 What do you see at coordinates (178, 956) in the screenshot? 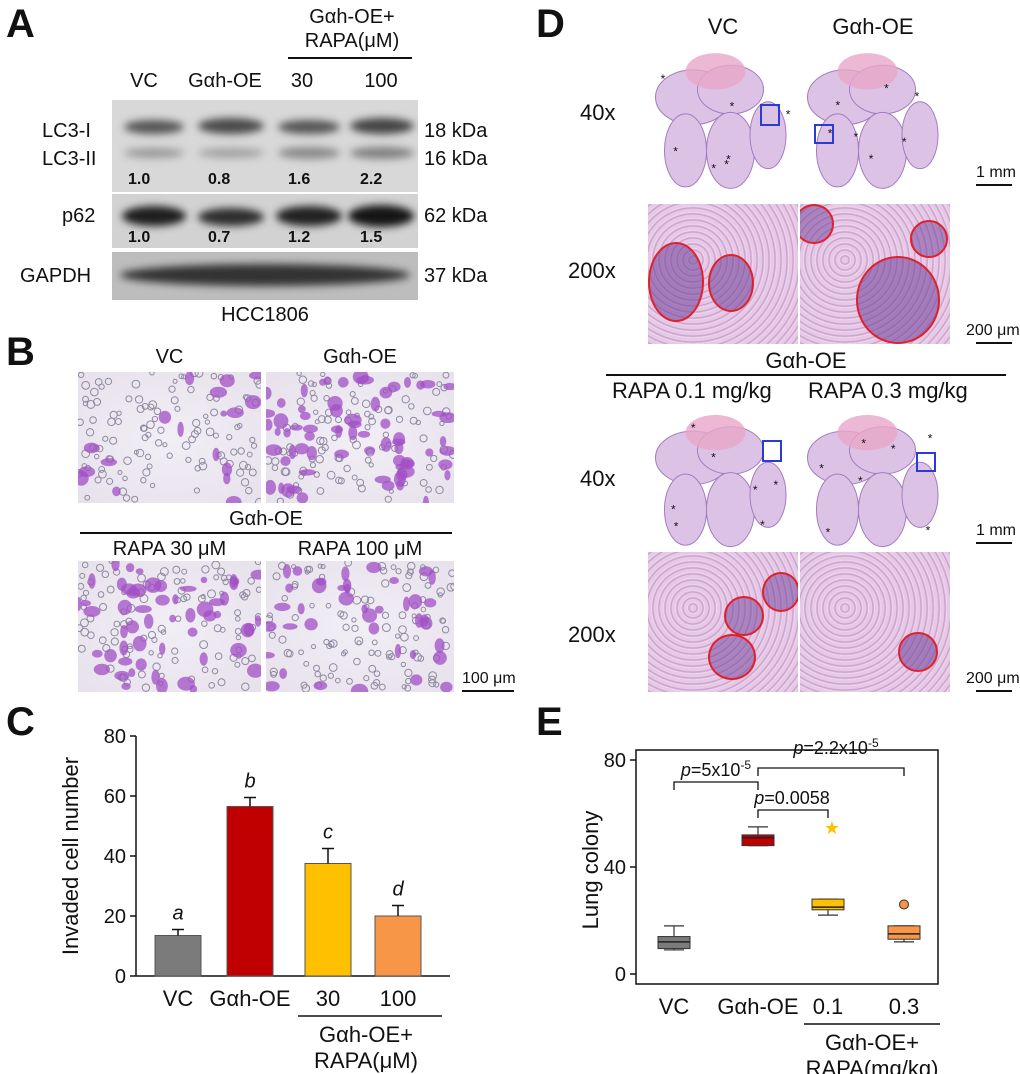
I see `bar-VC` at bounding box center [178, 956].